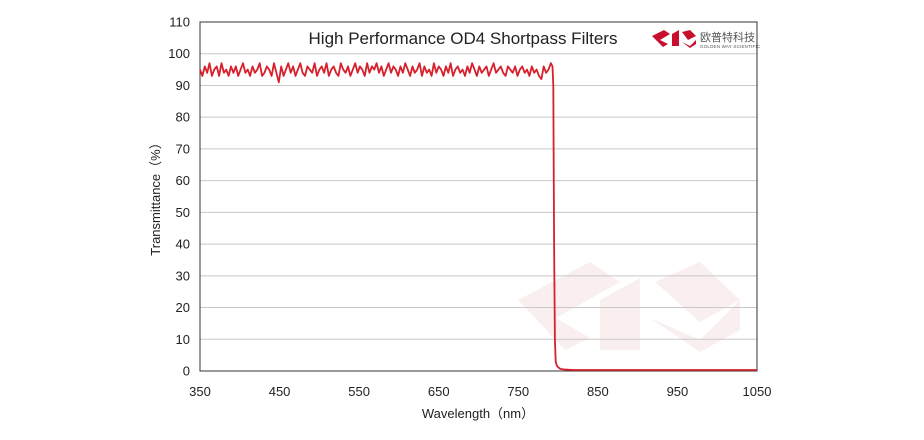 The image size is (924, 440). What do you see at coordinates (183, 117) in the screenshot?
I see `y-tick-label: 80` at bounding box center [183, 117].